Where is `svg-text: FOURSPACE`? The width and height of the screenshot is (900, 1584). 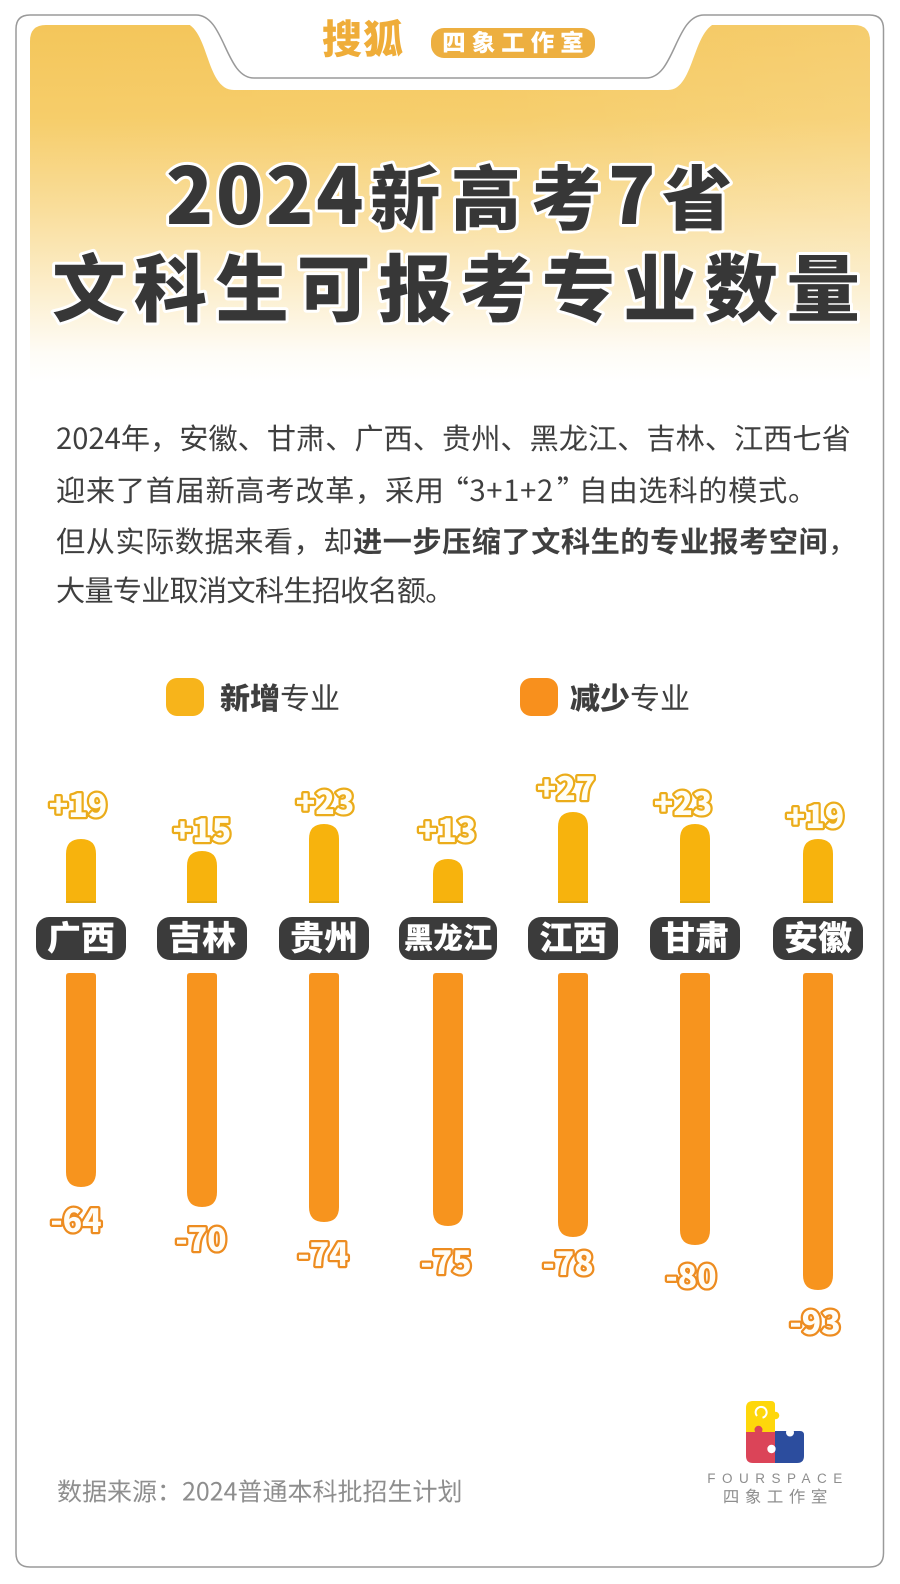
svg-text: FOURSPACE is located at coordinates (778, 1478).